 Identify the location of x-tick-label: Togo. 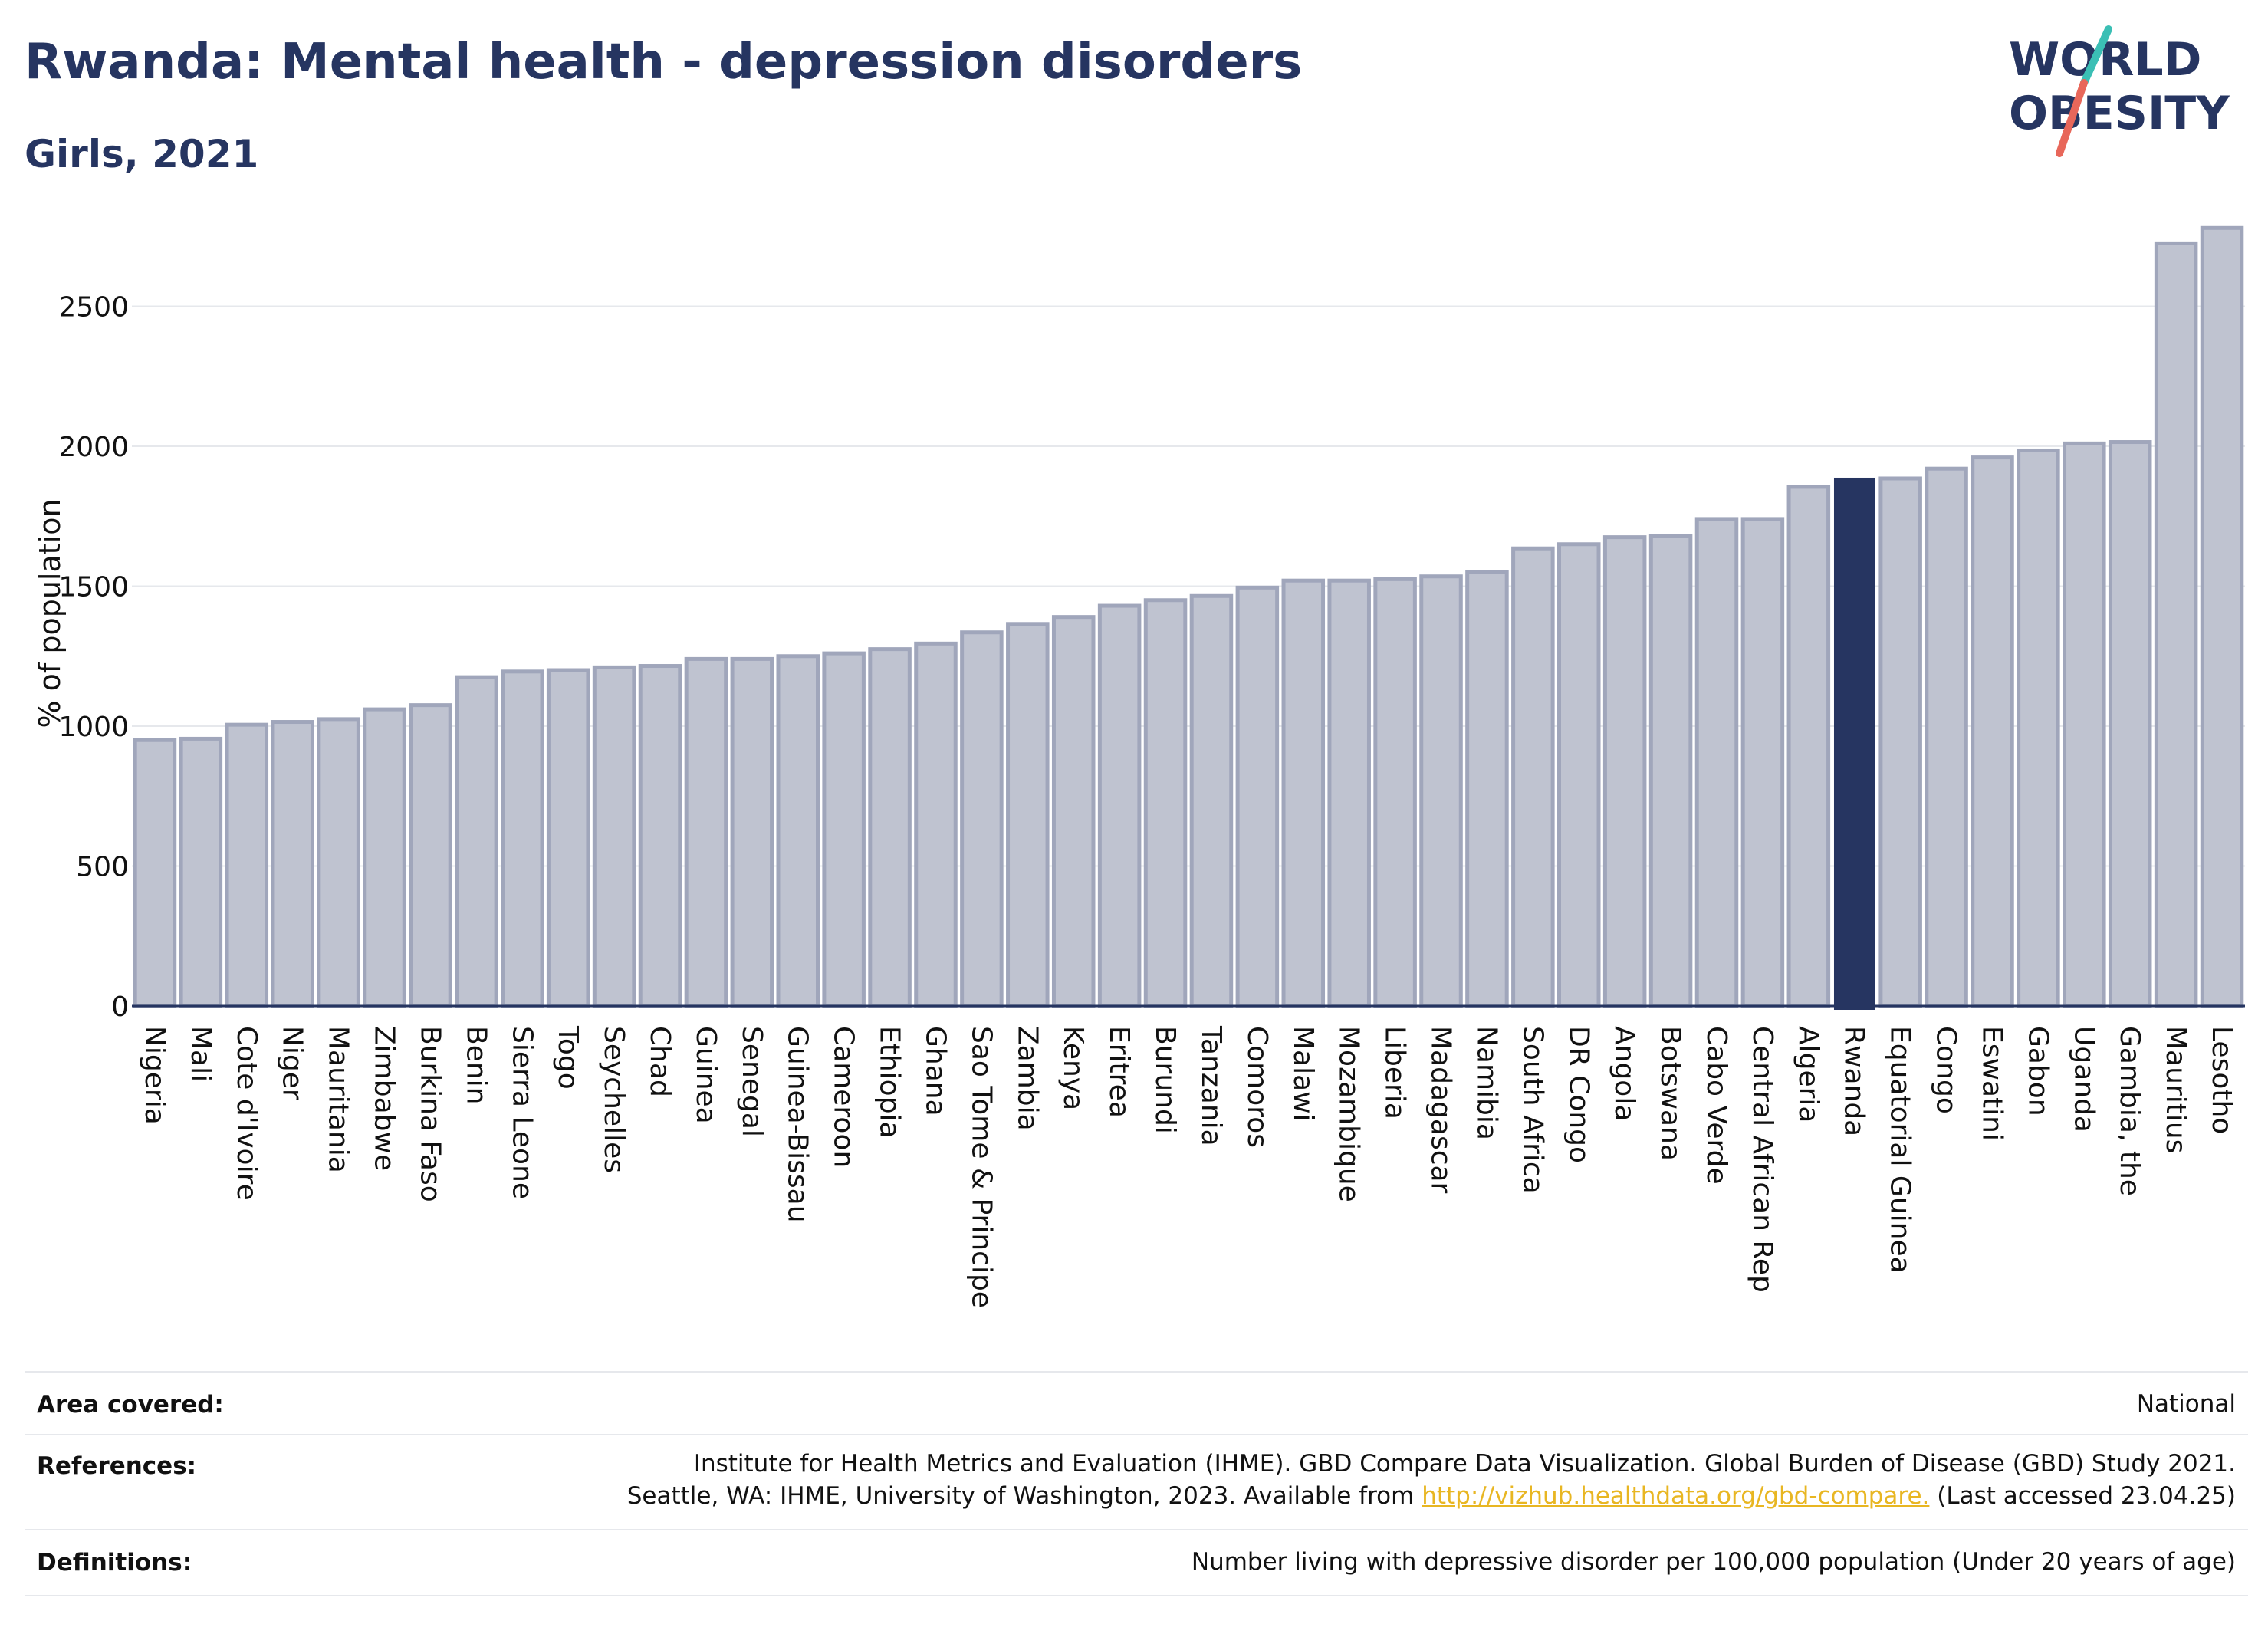
(567, 1058).